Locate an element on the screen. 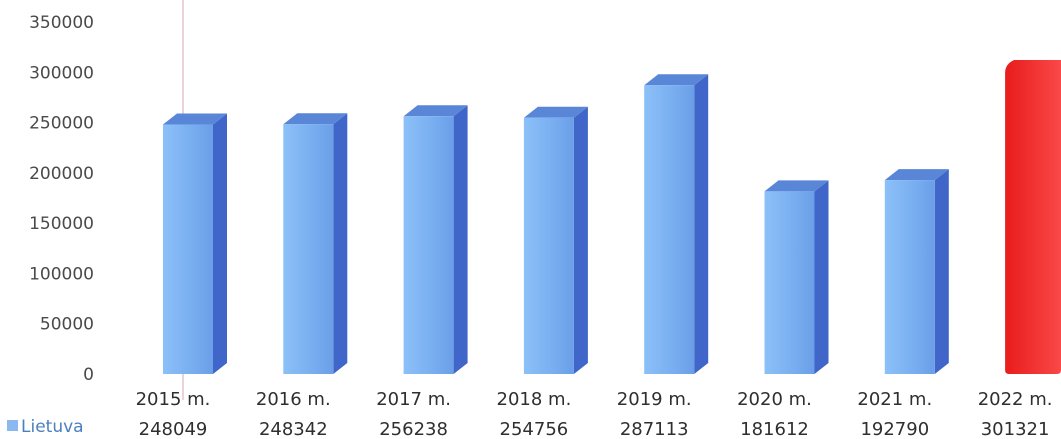  category-label: 2020 m. is located at coordinates (774, 399).